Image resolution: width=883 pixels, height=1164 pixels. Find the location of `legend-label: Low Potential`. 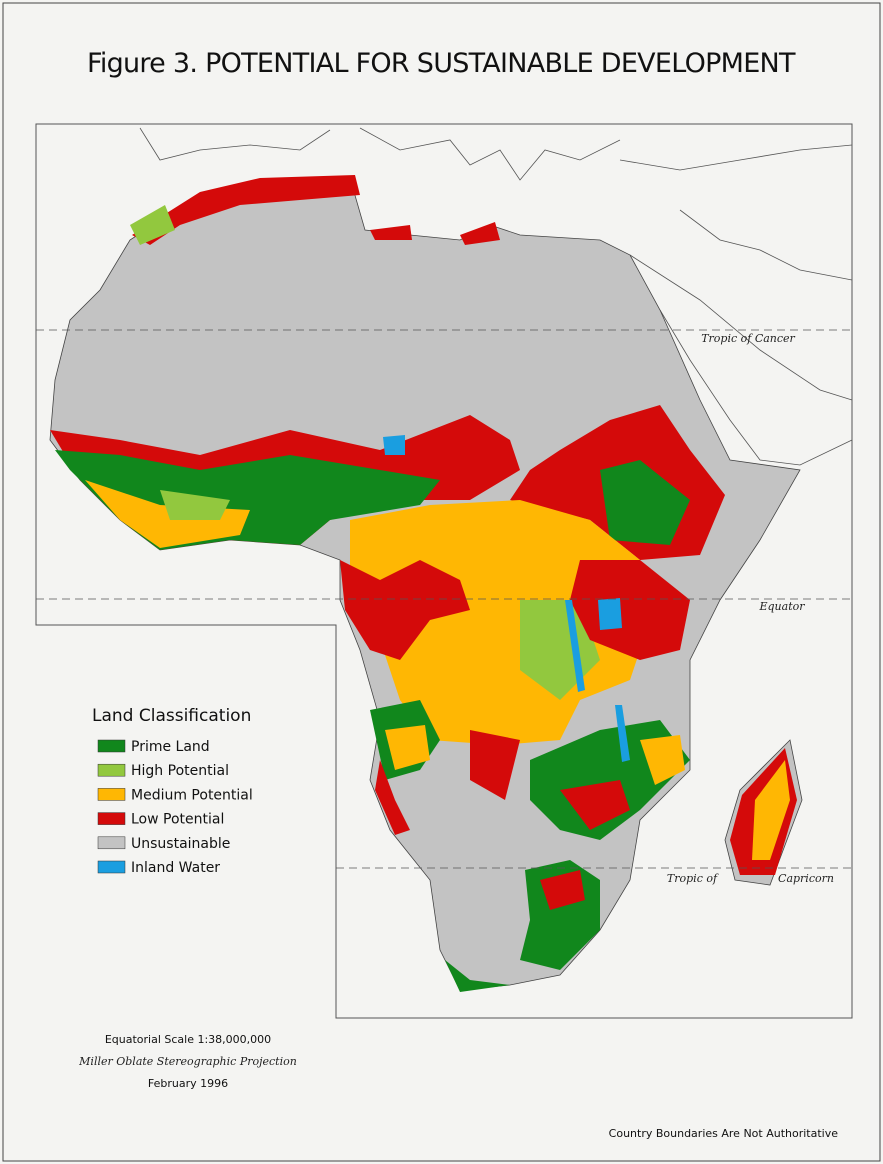

legend-label: Low Potential is located at coordinates (177, 820).